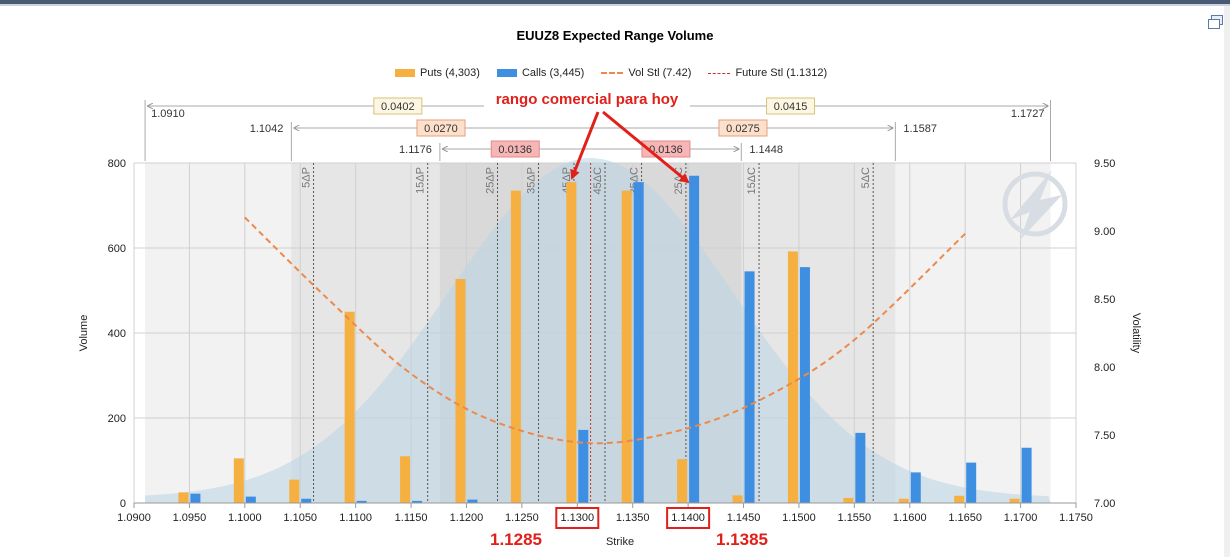  Describe the element at coordinates (117, 249) in the screenshot. I see `y-tick-label: 600` at that location.